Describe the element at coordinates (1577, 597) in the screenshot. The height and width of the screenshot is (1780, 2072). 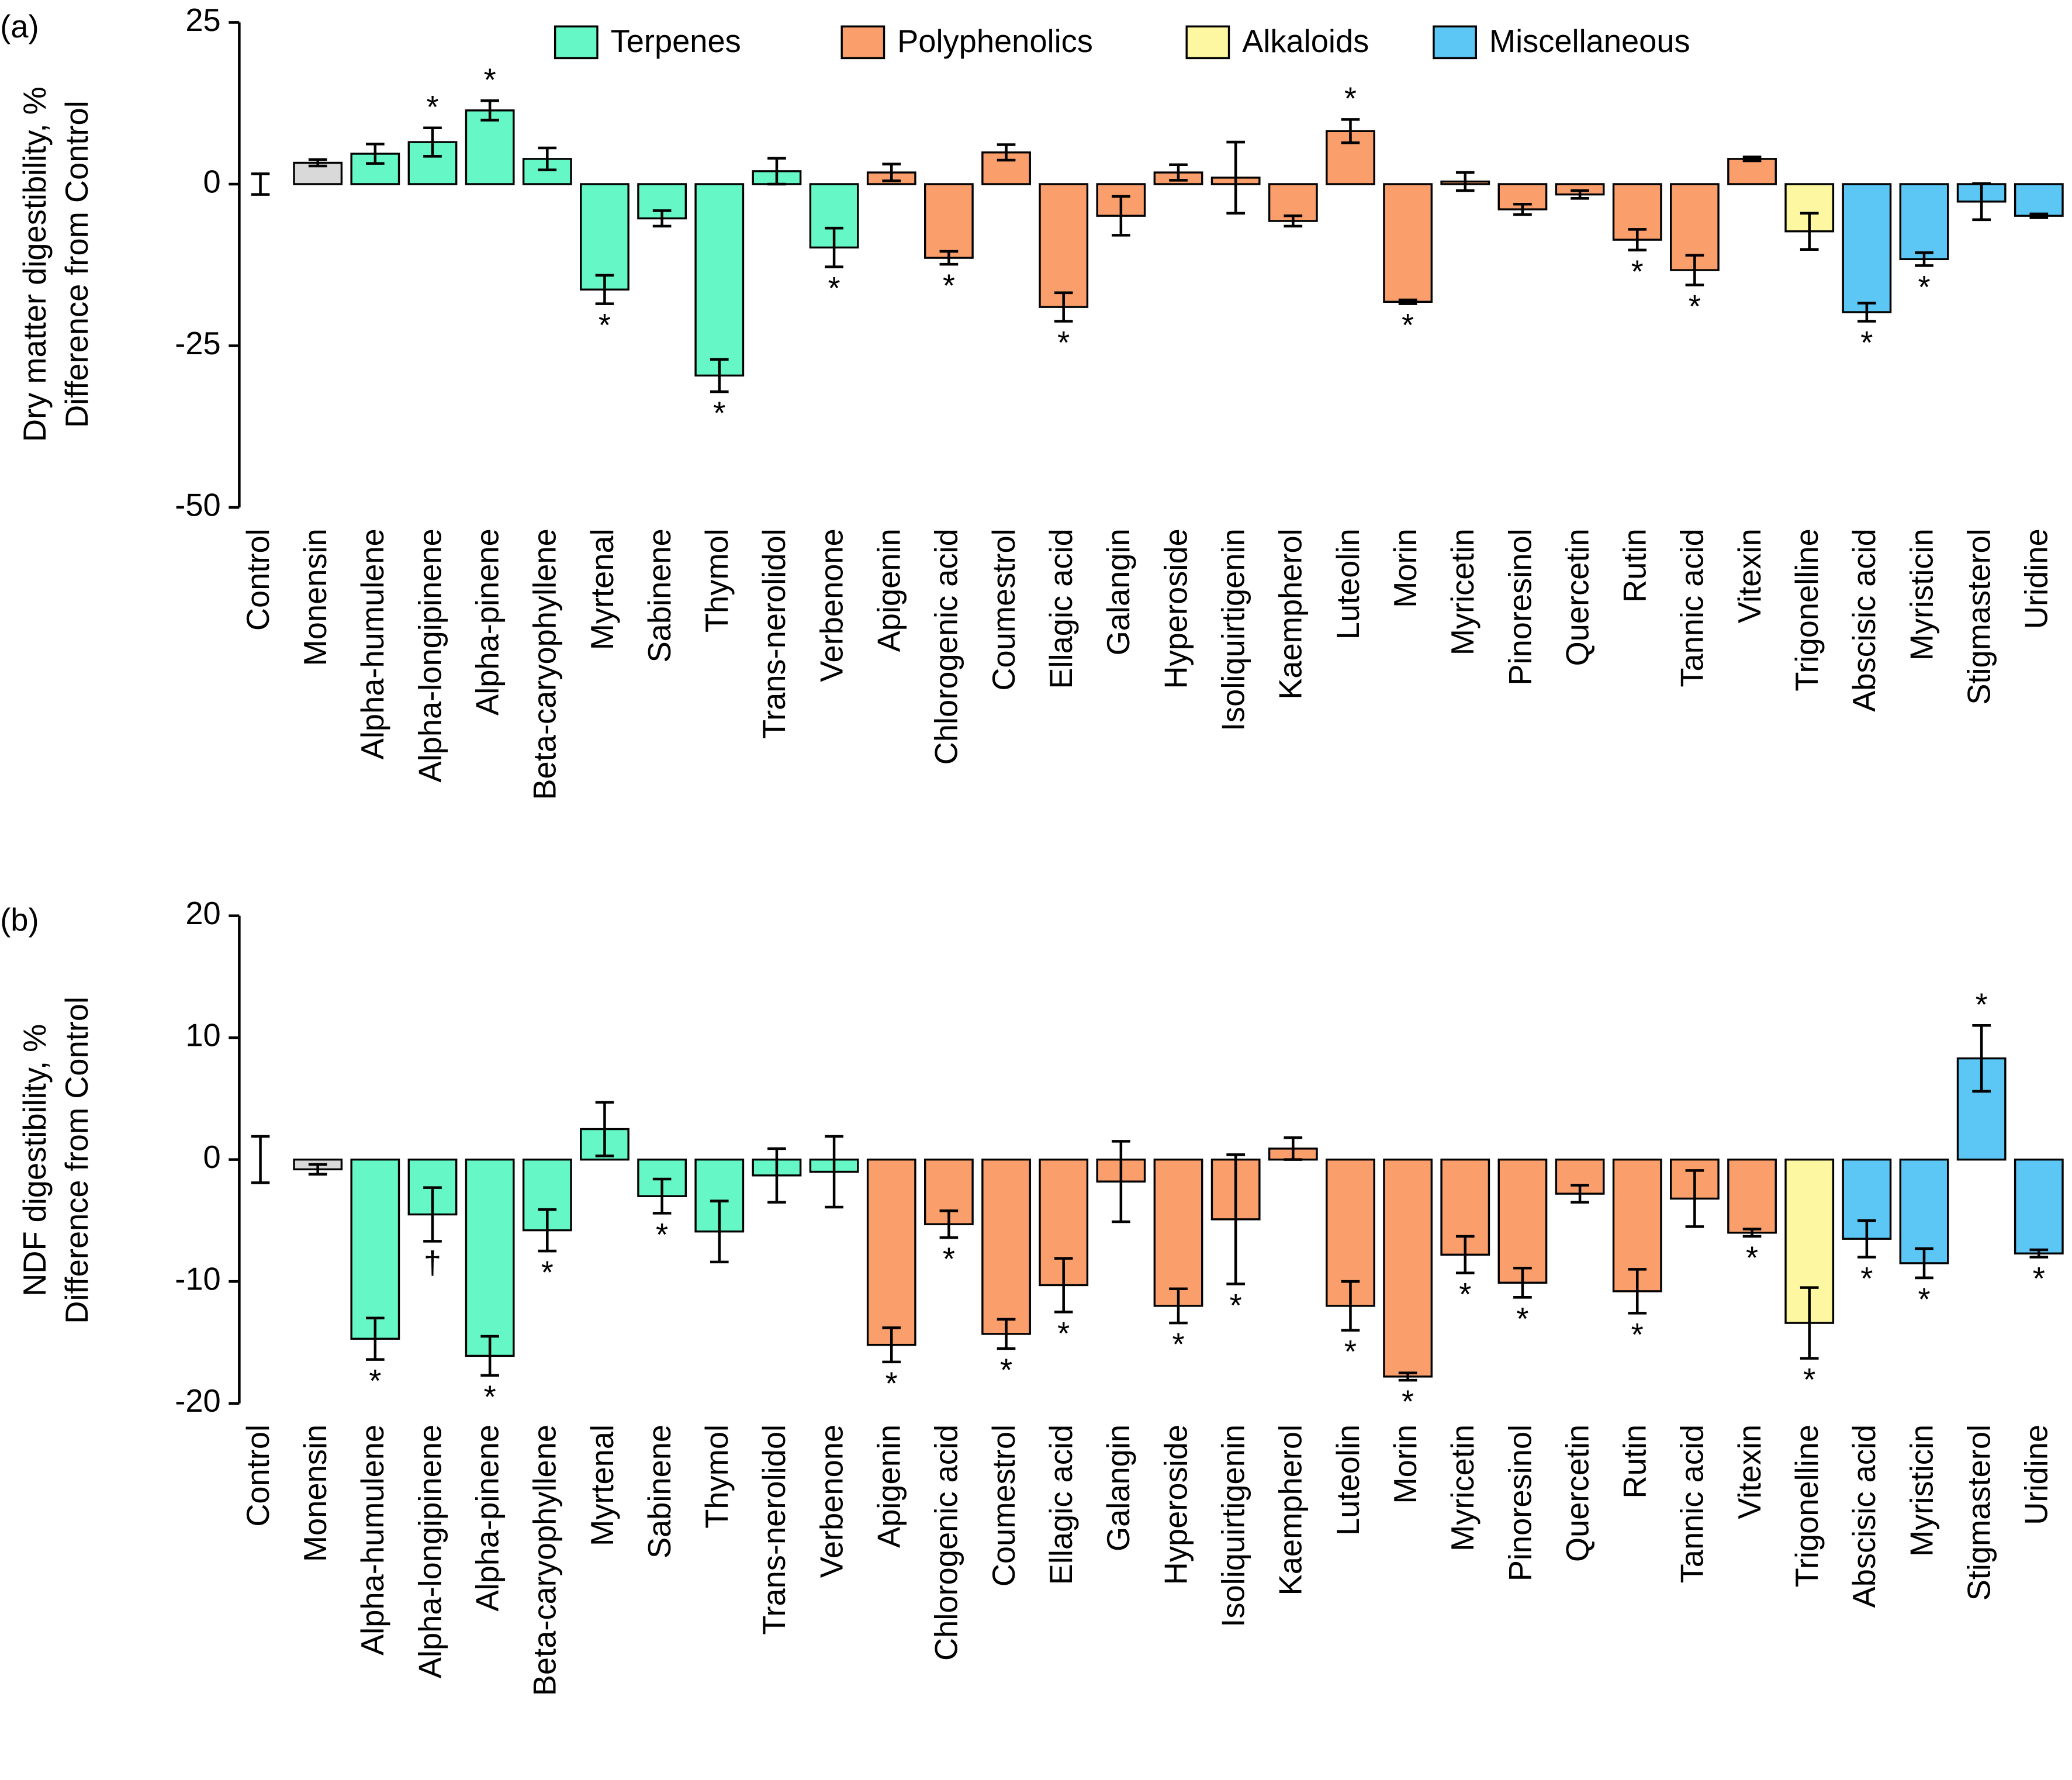
I see `x-tick-label: Quercetin` at that location.